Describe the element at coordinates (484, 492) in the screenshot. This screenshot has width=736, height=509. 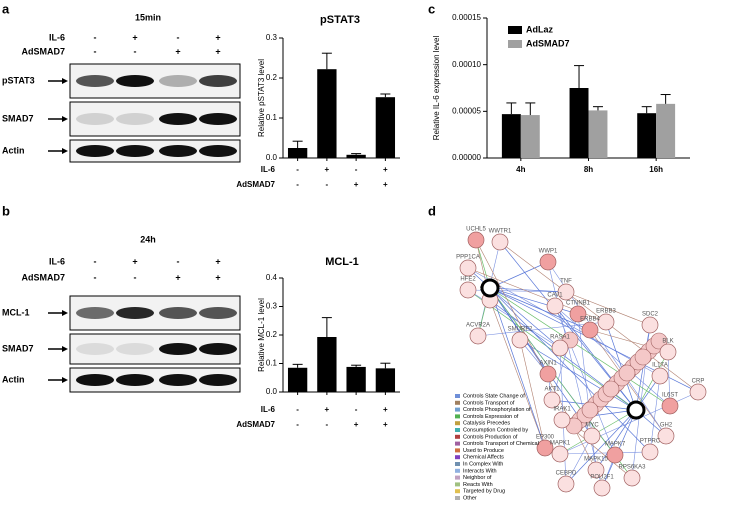
I see `legend-label: Targeted by Drug` at that location.